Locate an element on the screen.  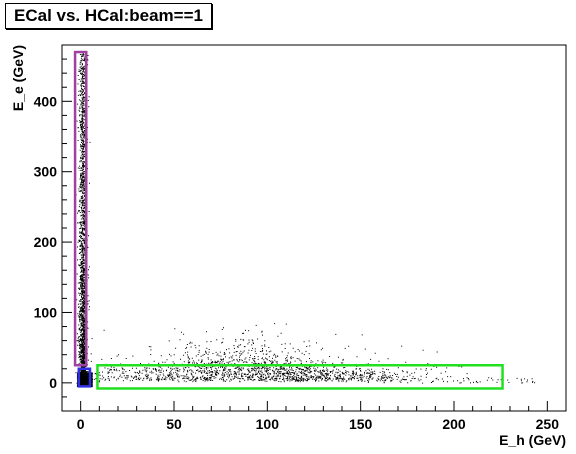
y-axis: 0 100 200 300 400 is located at coordinates (53, 228).